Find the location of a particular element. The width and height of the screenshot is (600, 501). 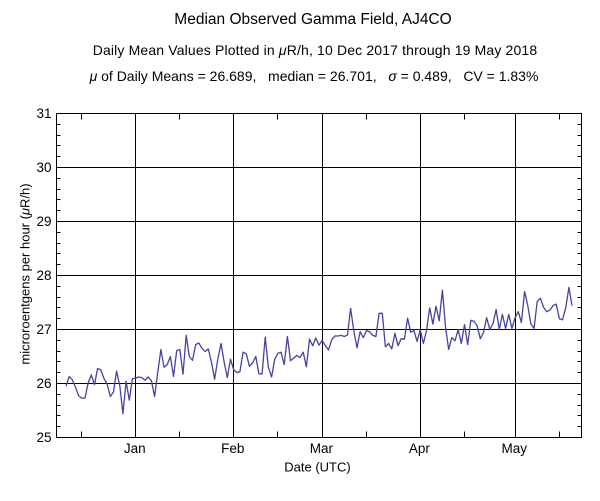

svg-text: Mar is located at coordinates (322, 448).